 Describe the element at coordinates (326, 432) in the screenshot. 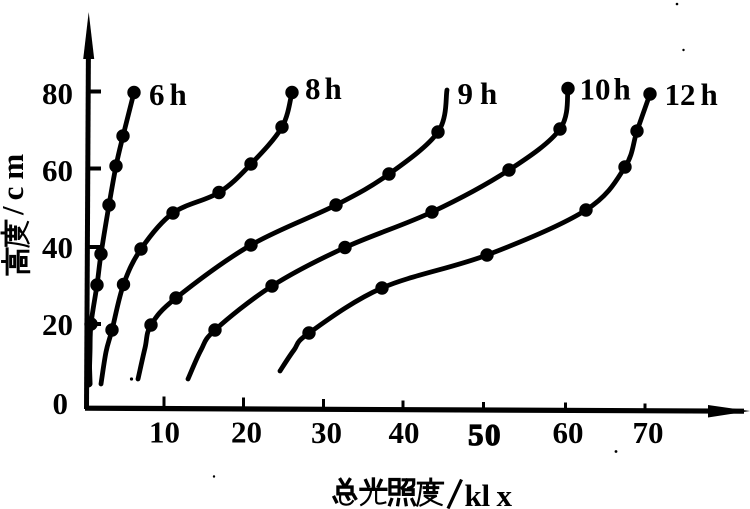

I see `svg-text: 30` at that location.